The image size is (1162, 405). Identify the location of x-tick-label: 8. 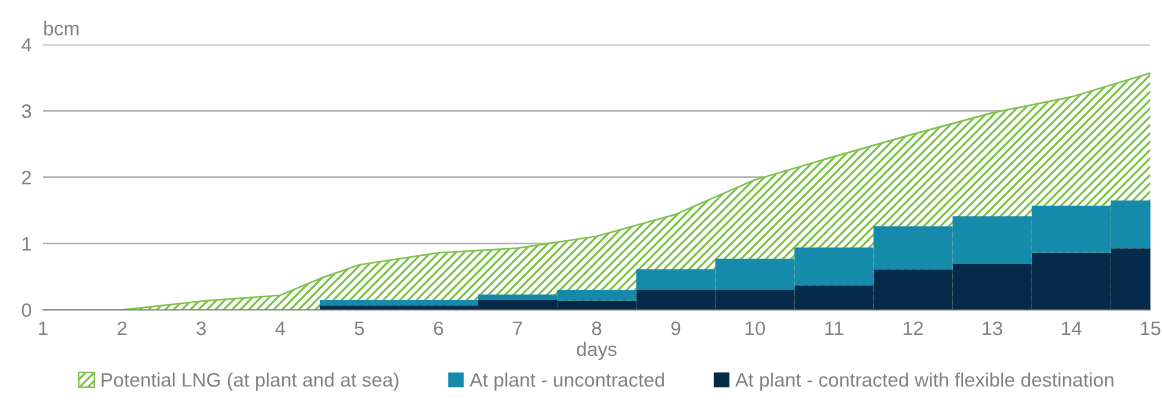
(597, 328).